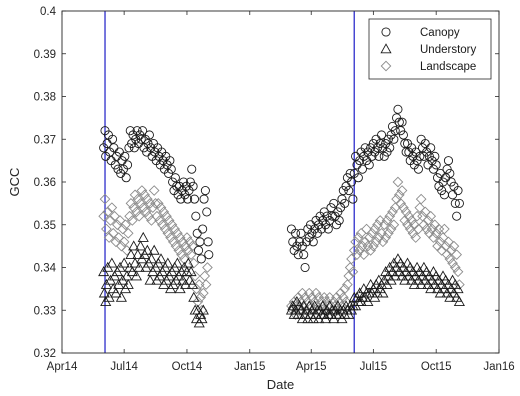 The height and width of the screenshot is (396, 520). I want to click on y-tick-label: 0.36, so click(45, 183).